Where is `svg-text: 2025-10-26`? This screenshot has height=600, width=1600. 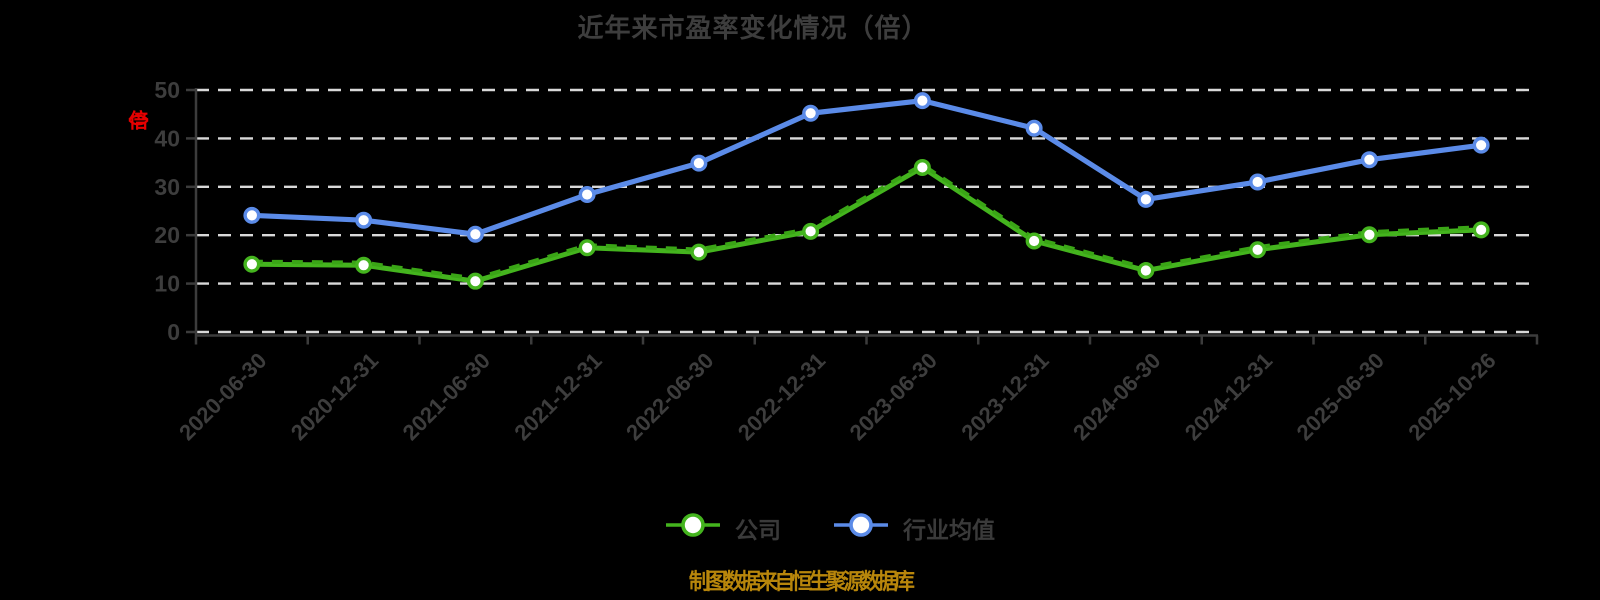 svg-text: 2025-10-26 is located at coordinates (1451, 396).